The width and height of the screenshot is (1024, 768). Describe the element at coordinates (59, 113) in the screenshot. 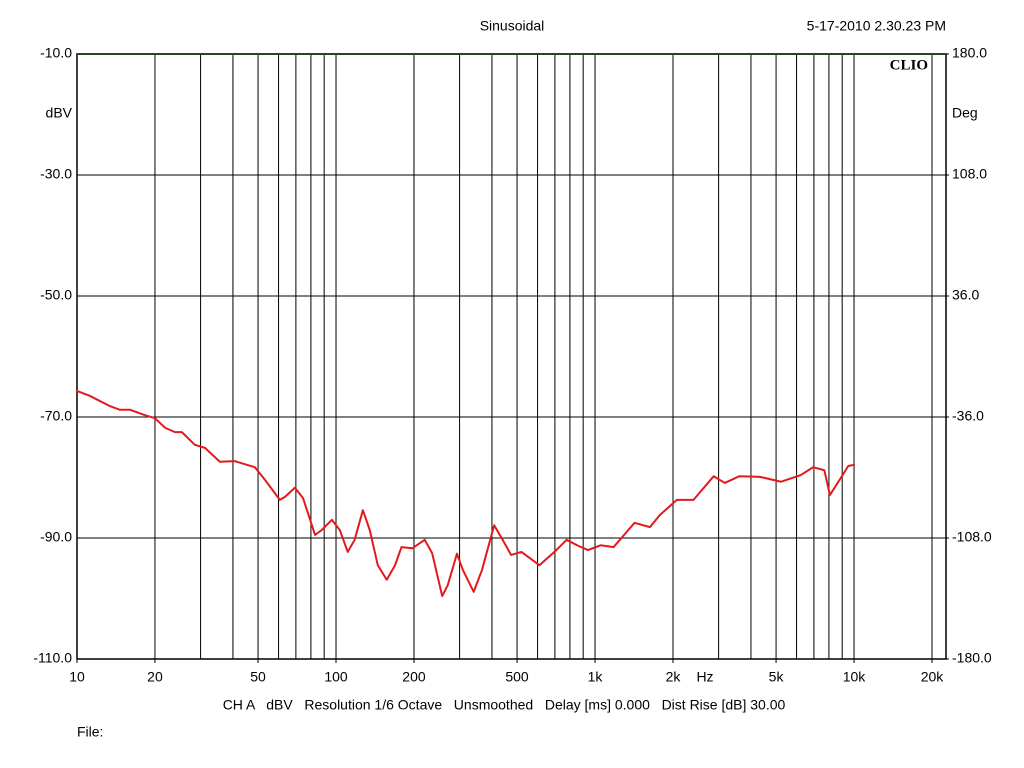

I see `y-axis-label: dBV` at that location.